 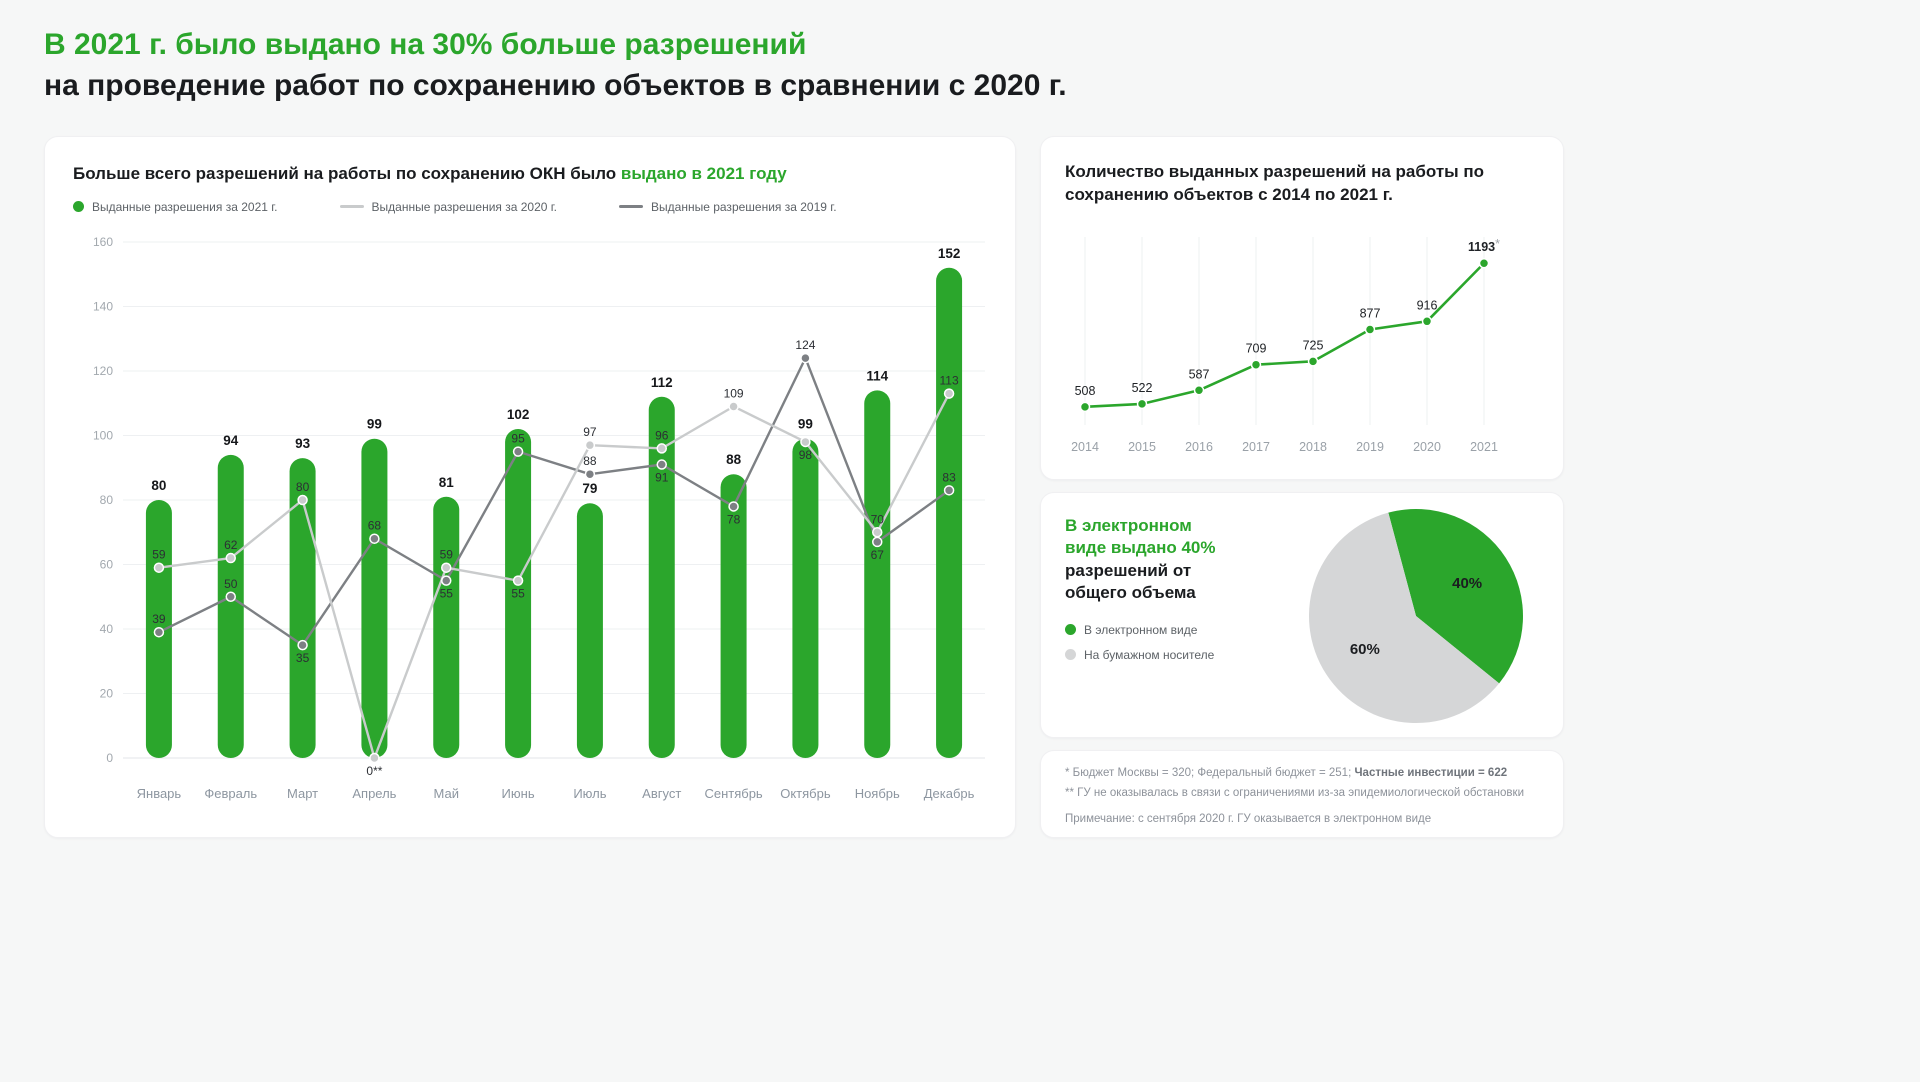 I want to click on svg-text: 60%, so click(x=1365, y=649).